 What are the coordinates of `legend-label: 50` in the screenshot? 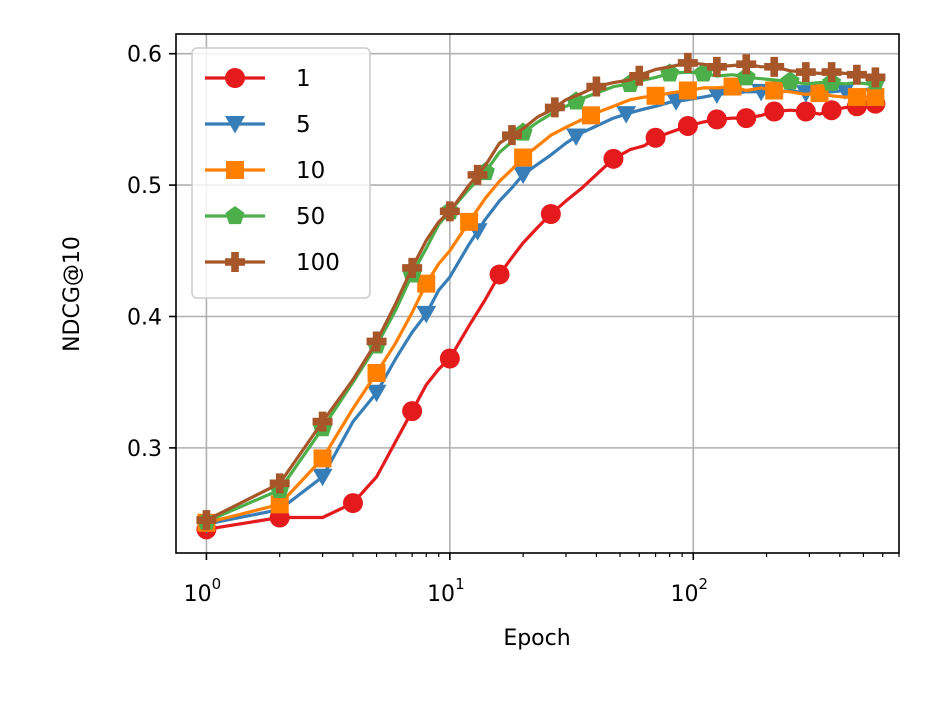 It's located at (310, 217).